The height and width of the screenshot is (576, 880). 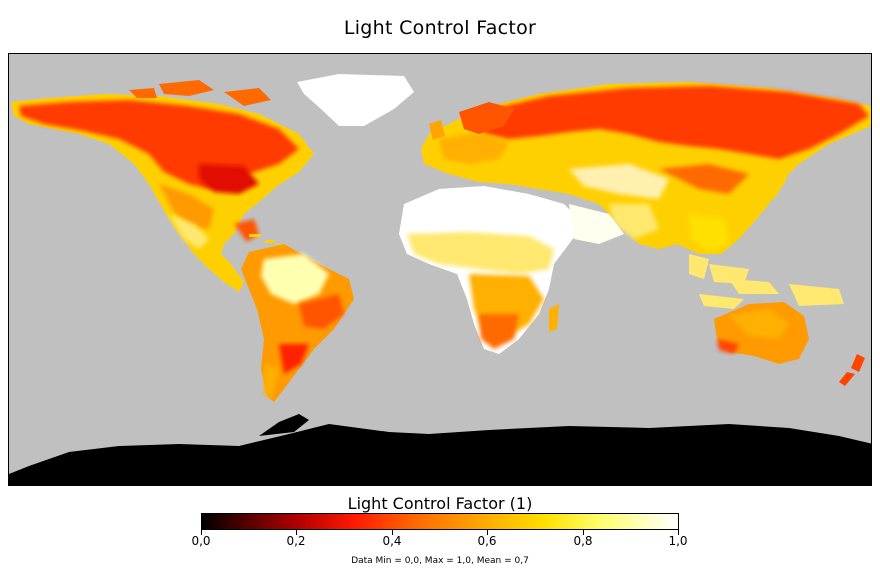 What do you see at coordinates (296, 541) in the screenshot?
I see `colorbar-label: 0,2` at bounding box center [296, 541].